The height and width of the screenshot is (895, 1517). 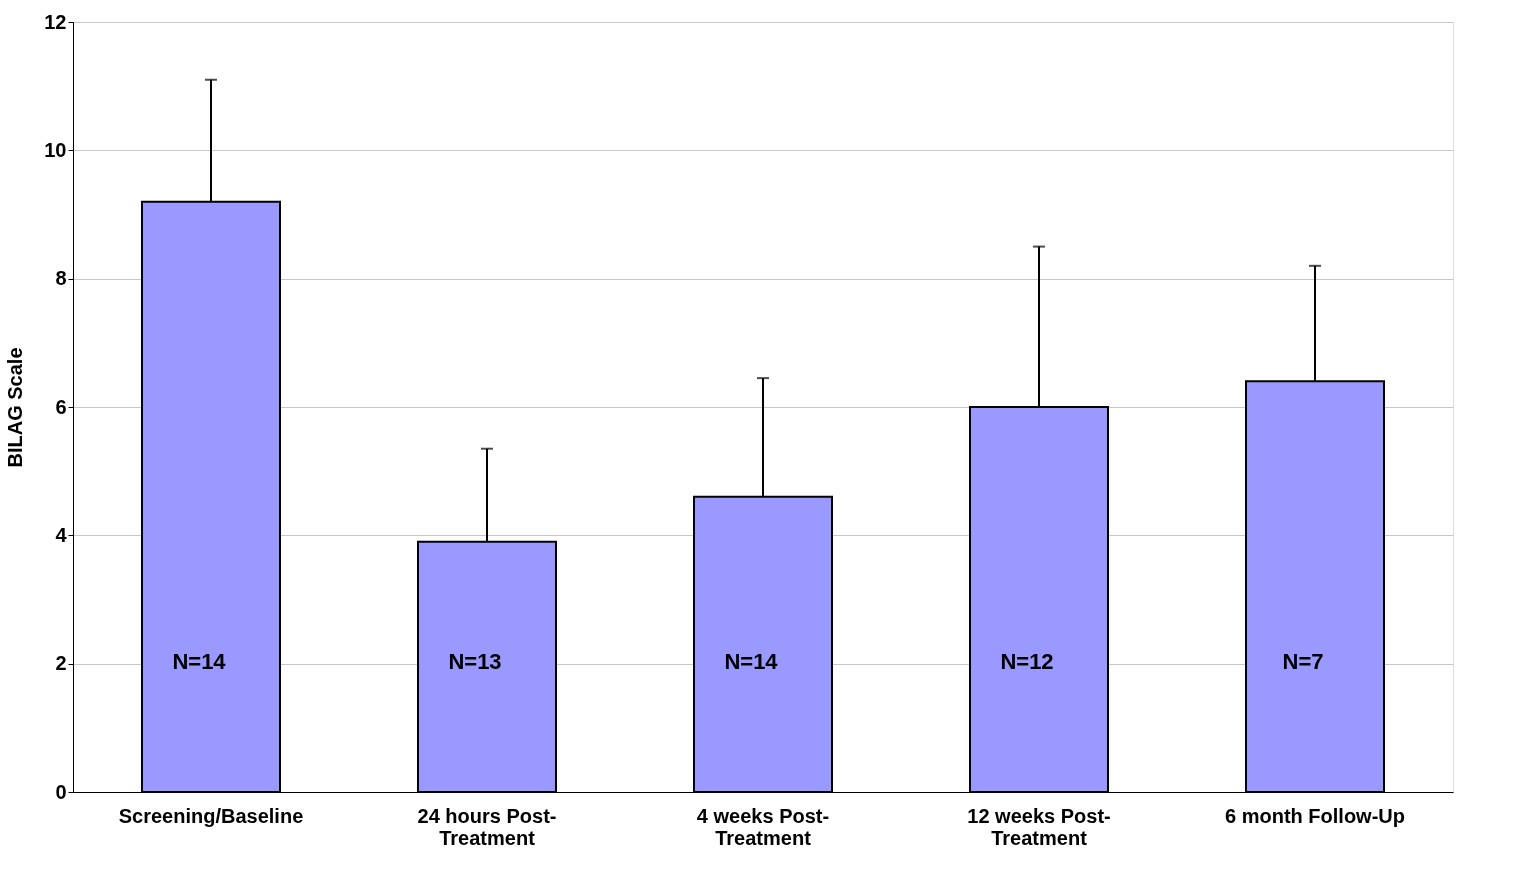 What do you see at coordinates (211, 815) in the screenshot?
I see `x-tick-label: Screening/Baseline` at bounding box center [211, 815].